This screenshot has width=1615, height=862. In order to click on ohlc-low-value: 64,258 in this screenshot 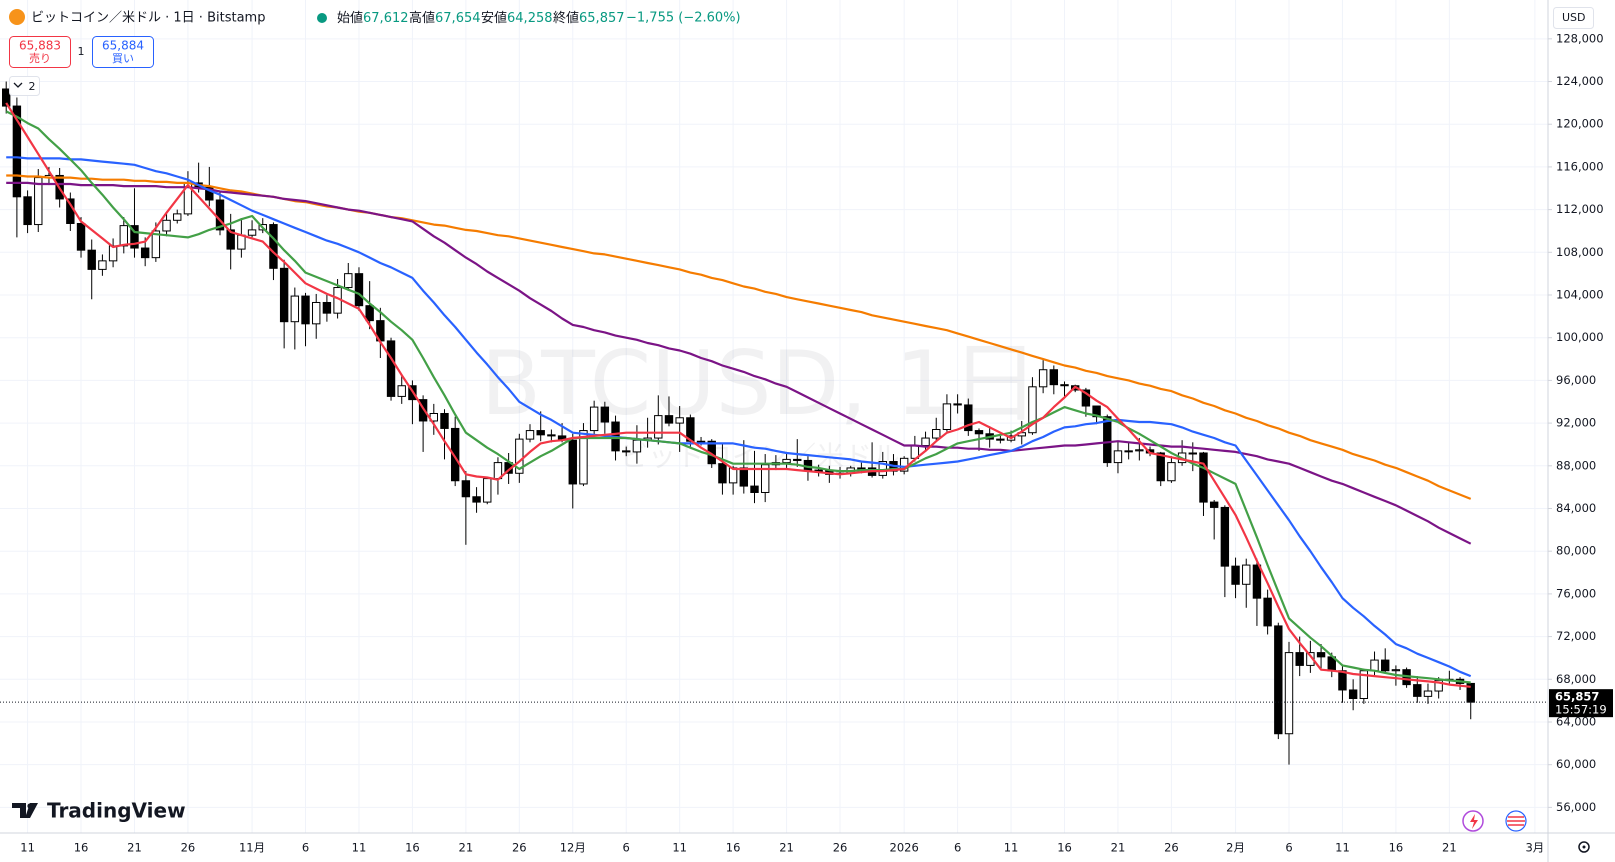, I will do `click(530, 18)`.